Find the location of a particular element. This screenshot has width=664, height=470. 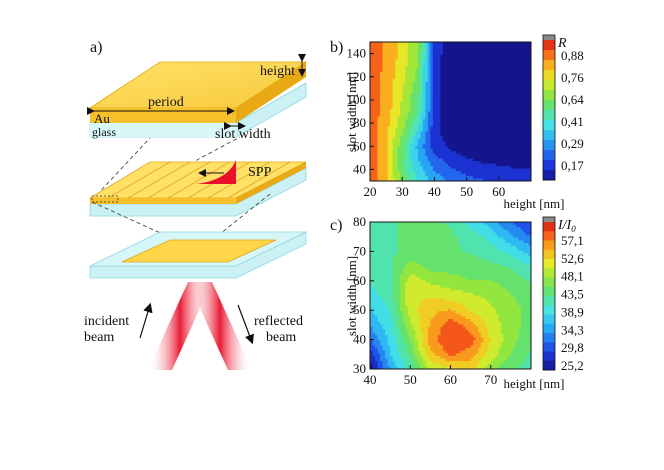

unit-cell-marker is located at coordinates (105, 199).